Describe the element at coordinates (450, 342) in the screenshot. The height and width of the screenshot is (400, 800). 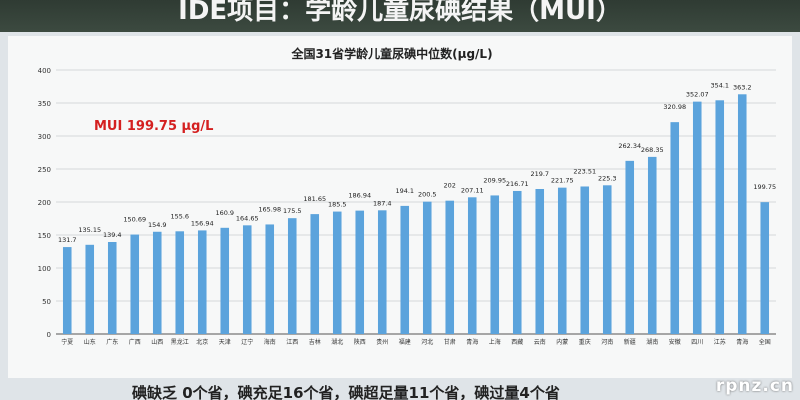
I see `category-label: 甘肃` at that location.